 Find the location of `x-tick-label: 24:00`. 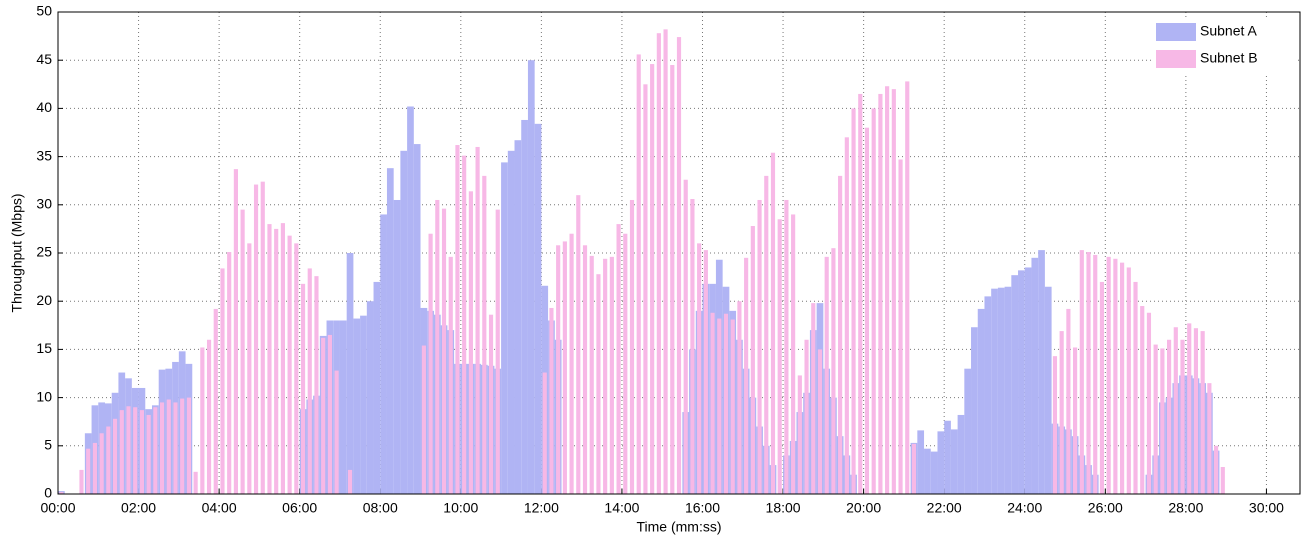

x-tick-label: 24:00 is located at coordinates (1024, 508).